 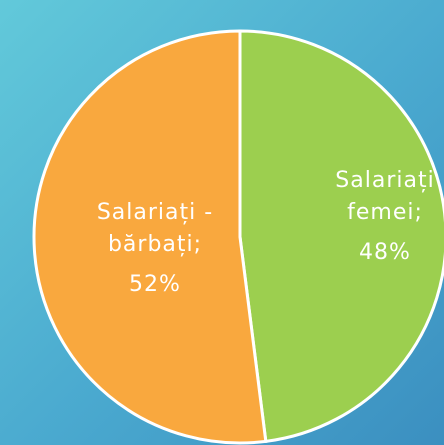 What do you see at coordinates (155, 228) in the screenshot?
I see `category-label: Salariați -bărbați;` at bounding box center [155, 228].